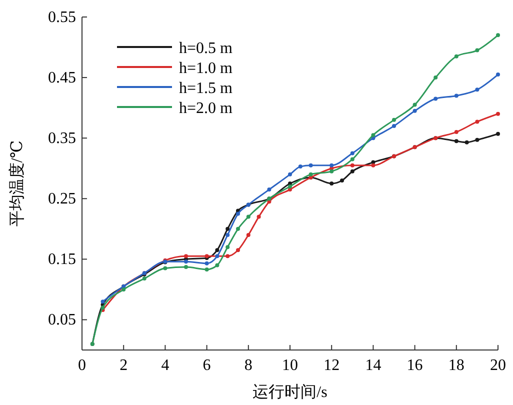  I want to click on x-tick-label: 4, so click(165, 365).